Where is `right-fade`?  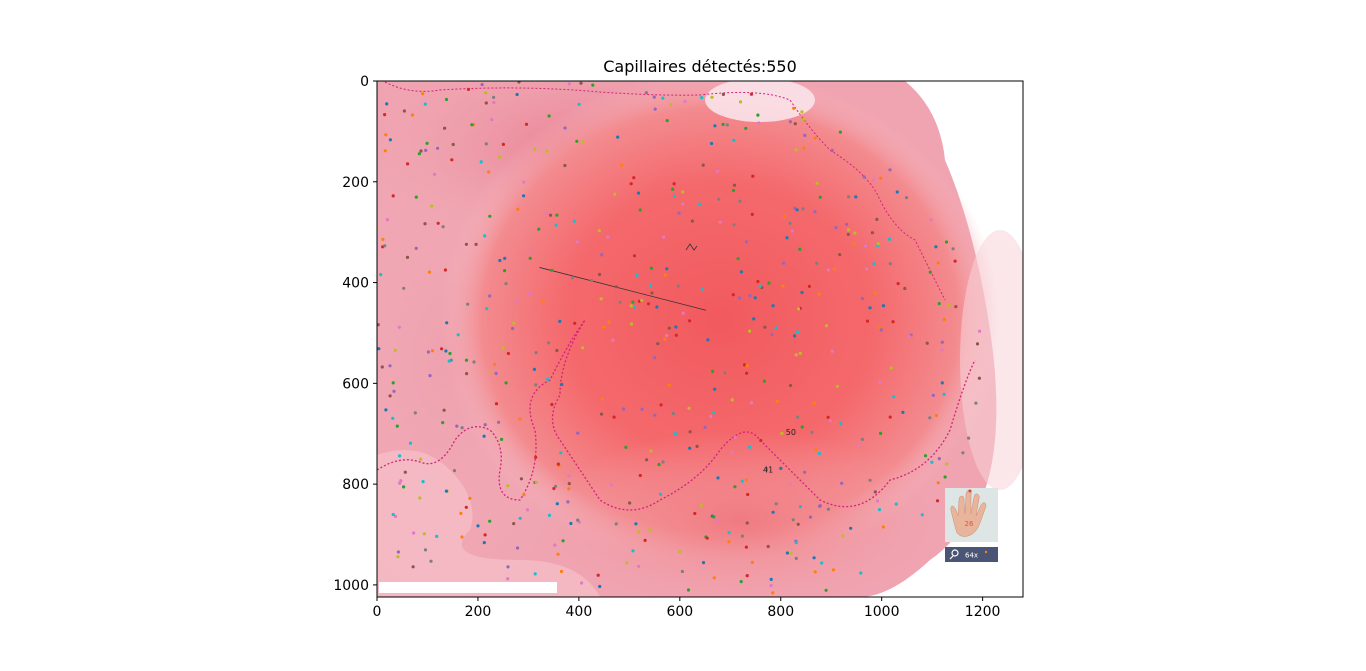 right-fade is located at coordinates (991, 360).